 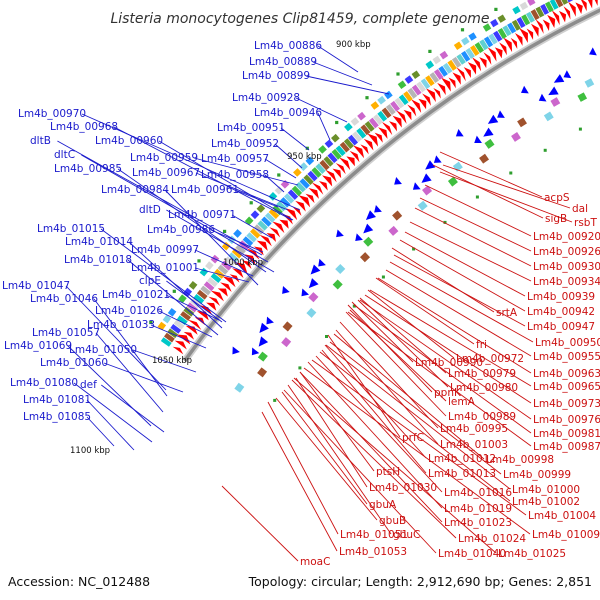 What do you see at coordinates (88, 385) in the screenshot?
I see `gene-label-left: def` at bounding box center [88, 385].